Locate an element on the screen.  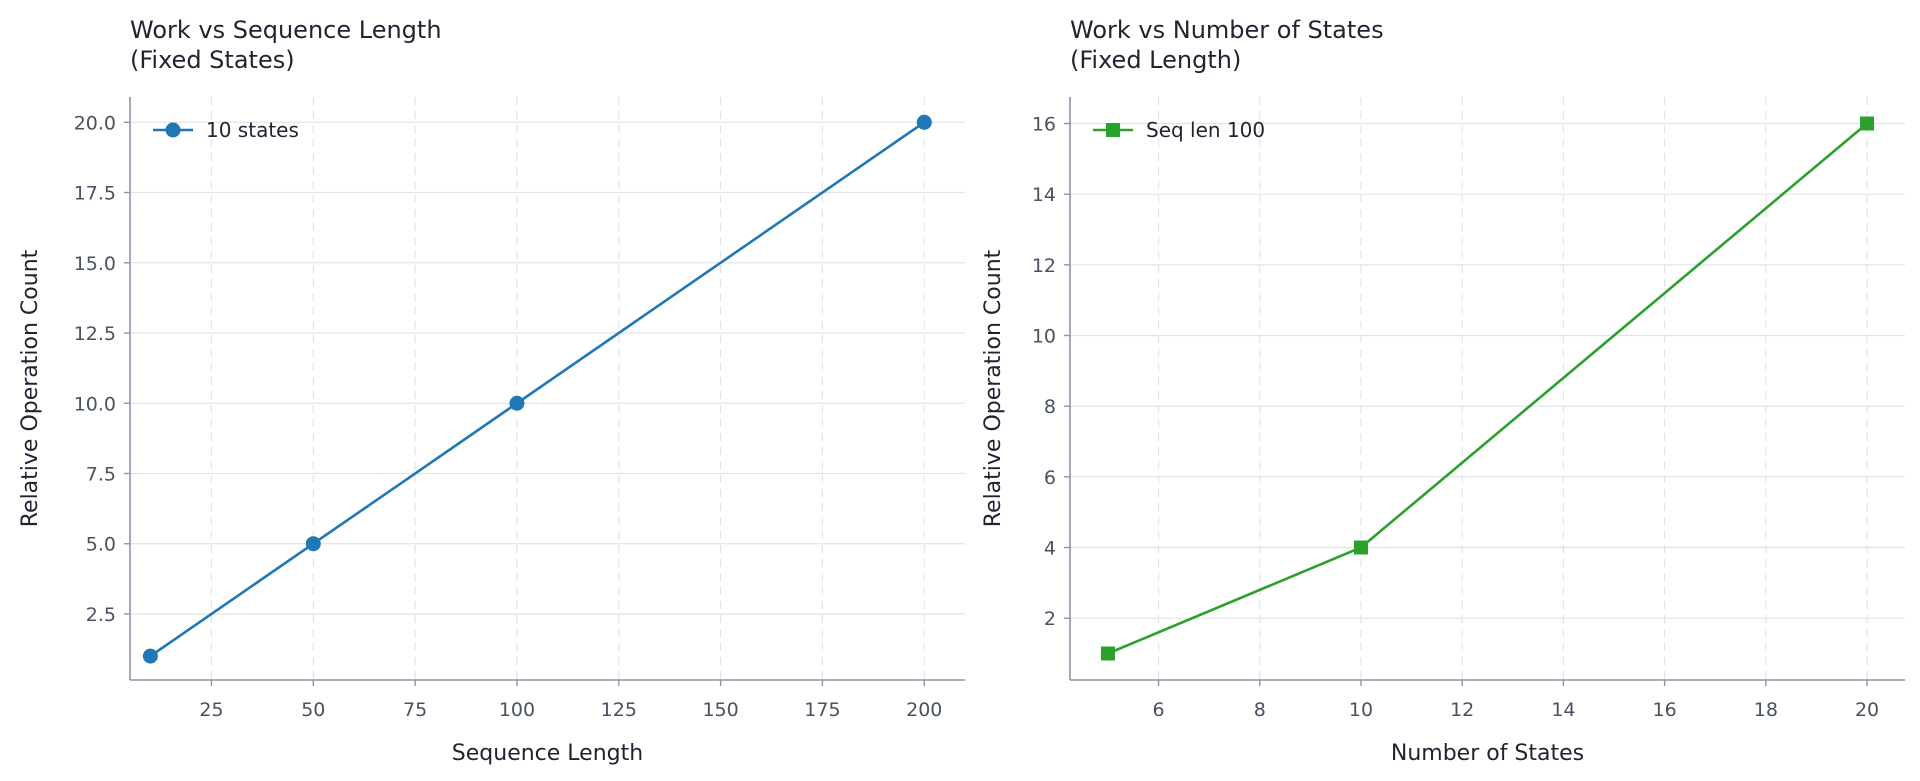
x-tick-label: 12 is located at coordinates (1462, 710).